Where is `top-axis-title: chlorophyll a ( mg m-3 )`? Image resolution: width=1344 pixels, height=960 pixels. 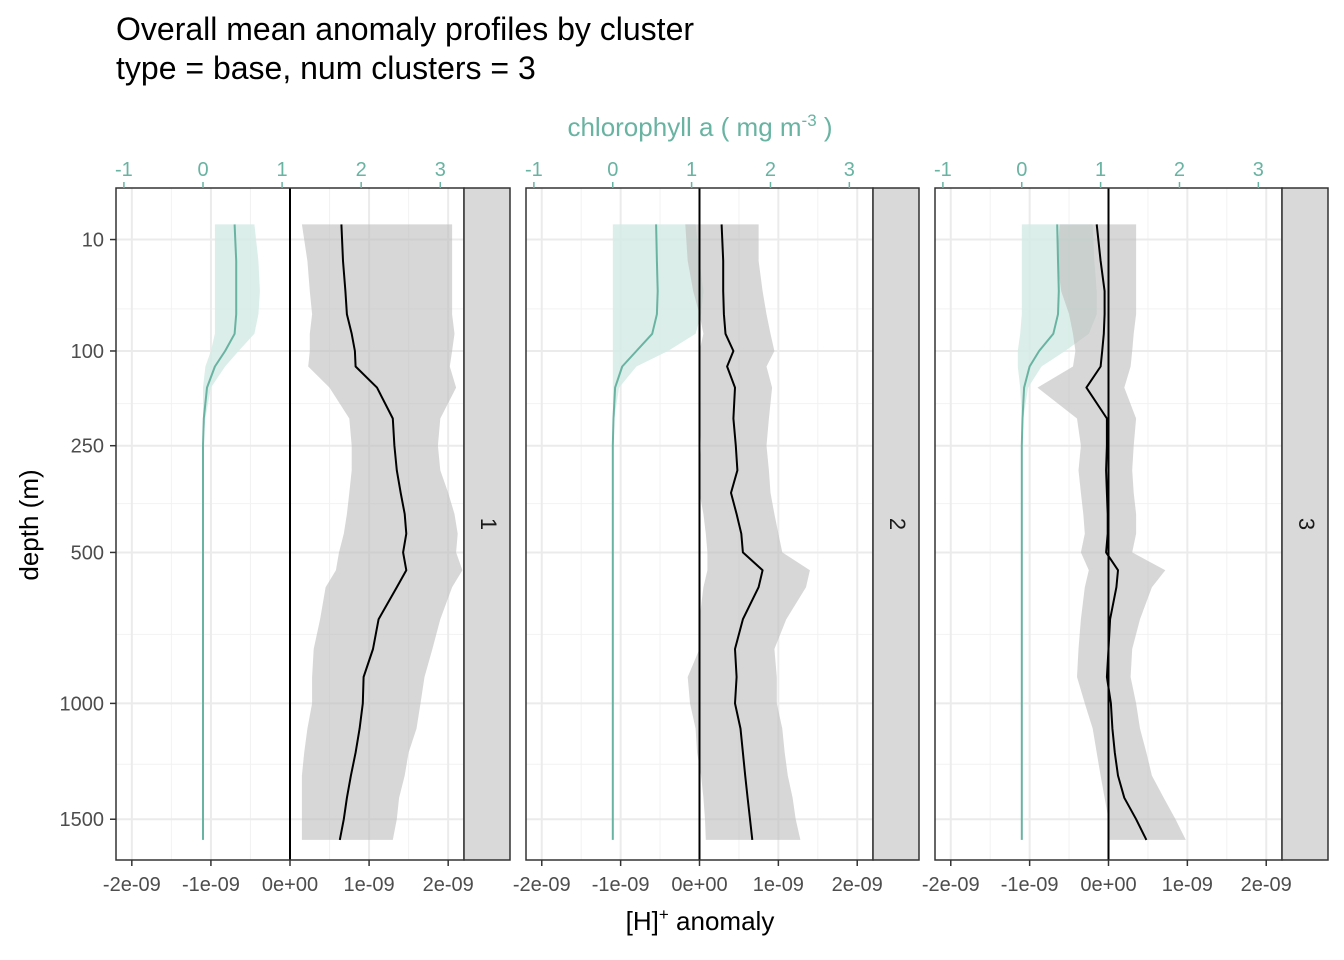 top-axis-title: chlorophyll a ( mg m-3 ) is located at coordinates (699, 126).